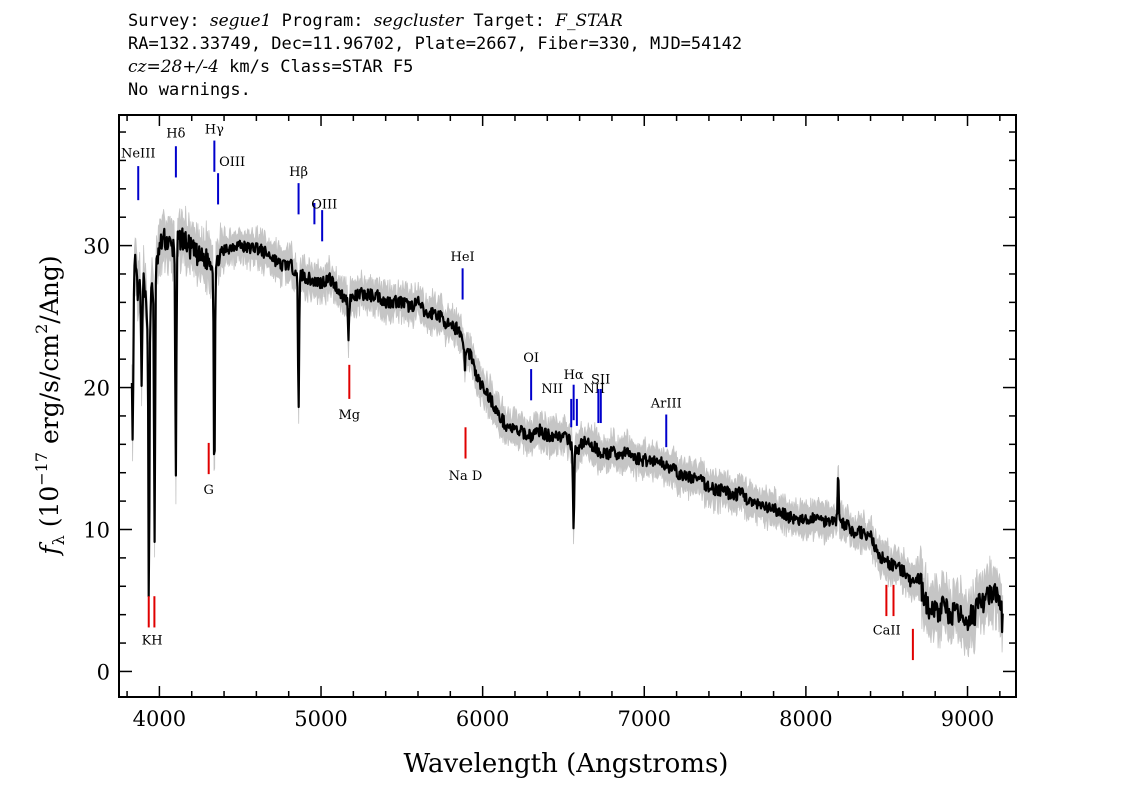 Image resolution: width=1134 pixels, height=810 pixels. I want to click on spectral-line-label: NeIII, so click(138, 154).